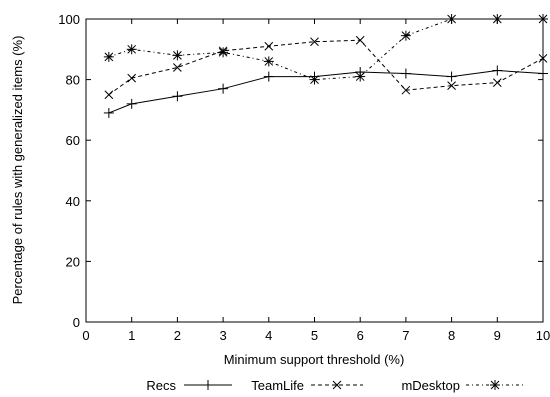  I want to click on x-tick-label: 0, so click(85, 335).